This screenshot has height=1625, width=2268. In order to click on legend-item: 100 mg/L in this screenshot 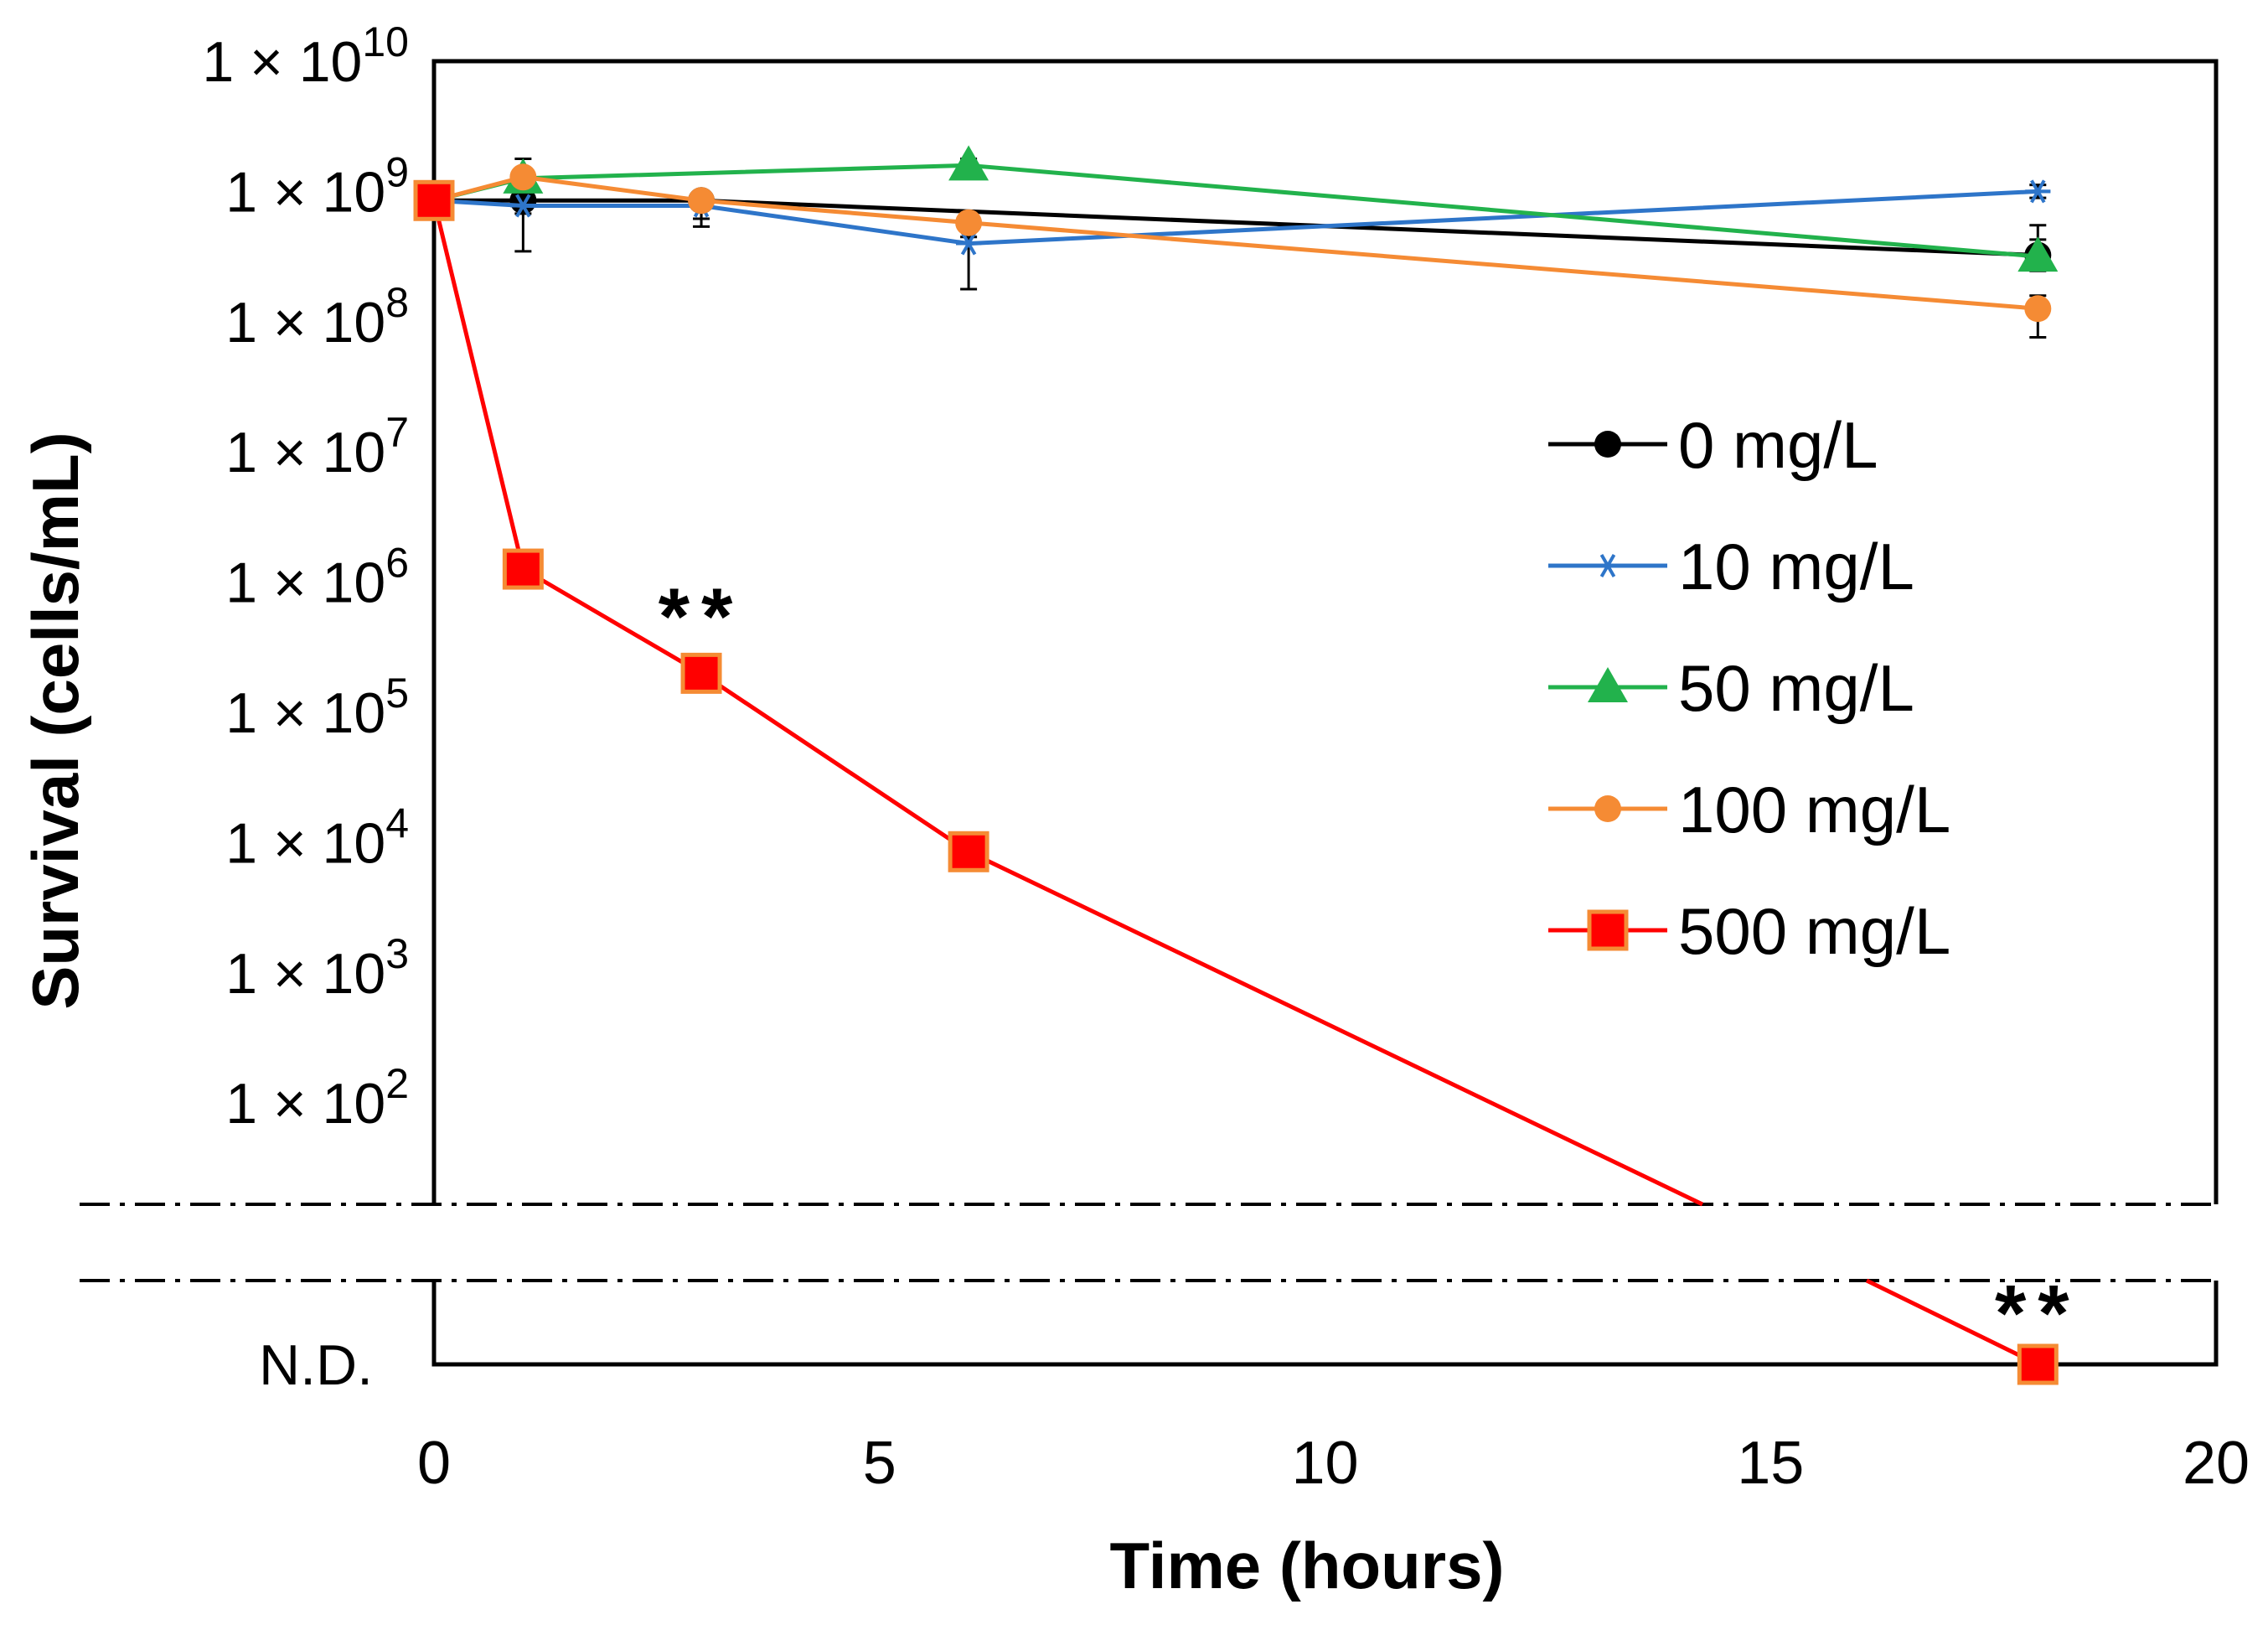, I will do `click(1749, 809)`.